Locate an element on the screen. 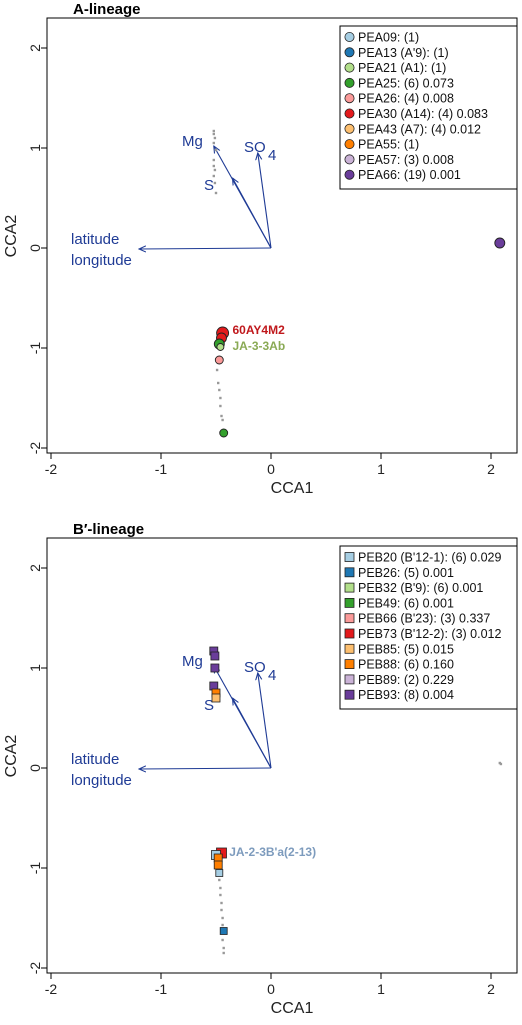 The height and width of the screenshot is (1025, 522). legend-entry: PEB49: (6) 0.001 is located at coordinates (406, 603).